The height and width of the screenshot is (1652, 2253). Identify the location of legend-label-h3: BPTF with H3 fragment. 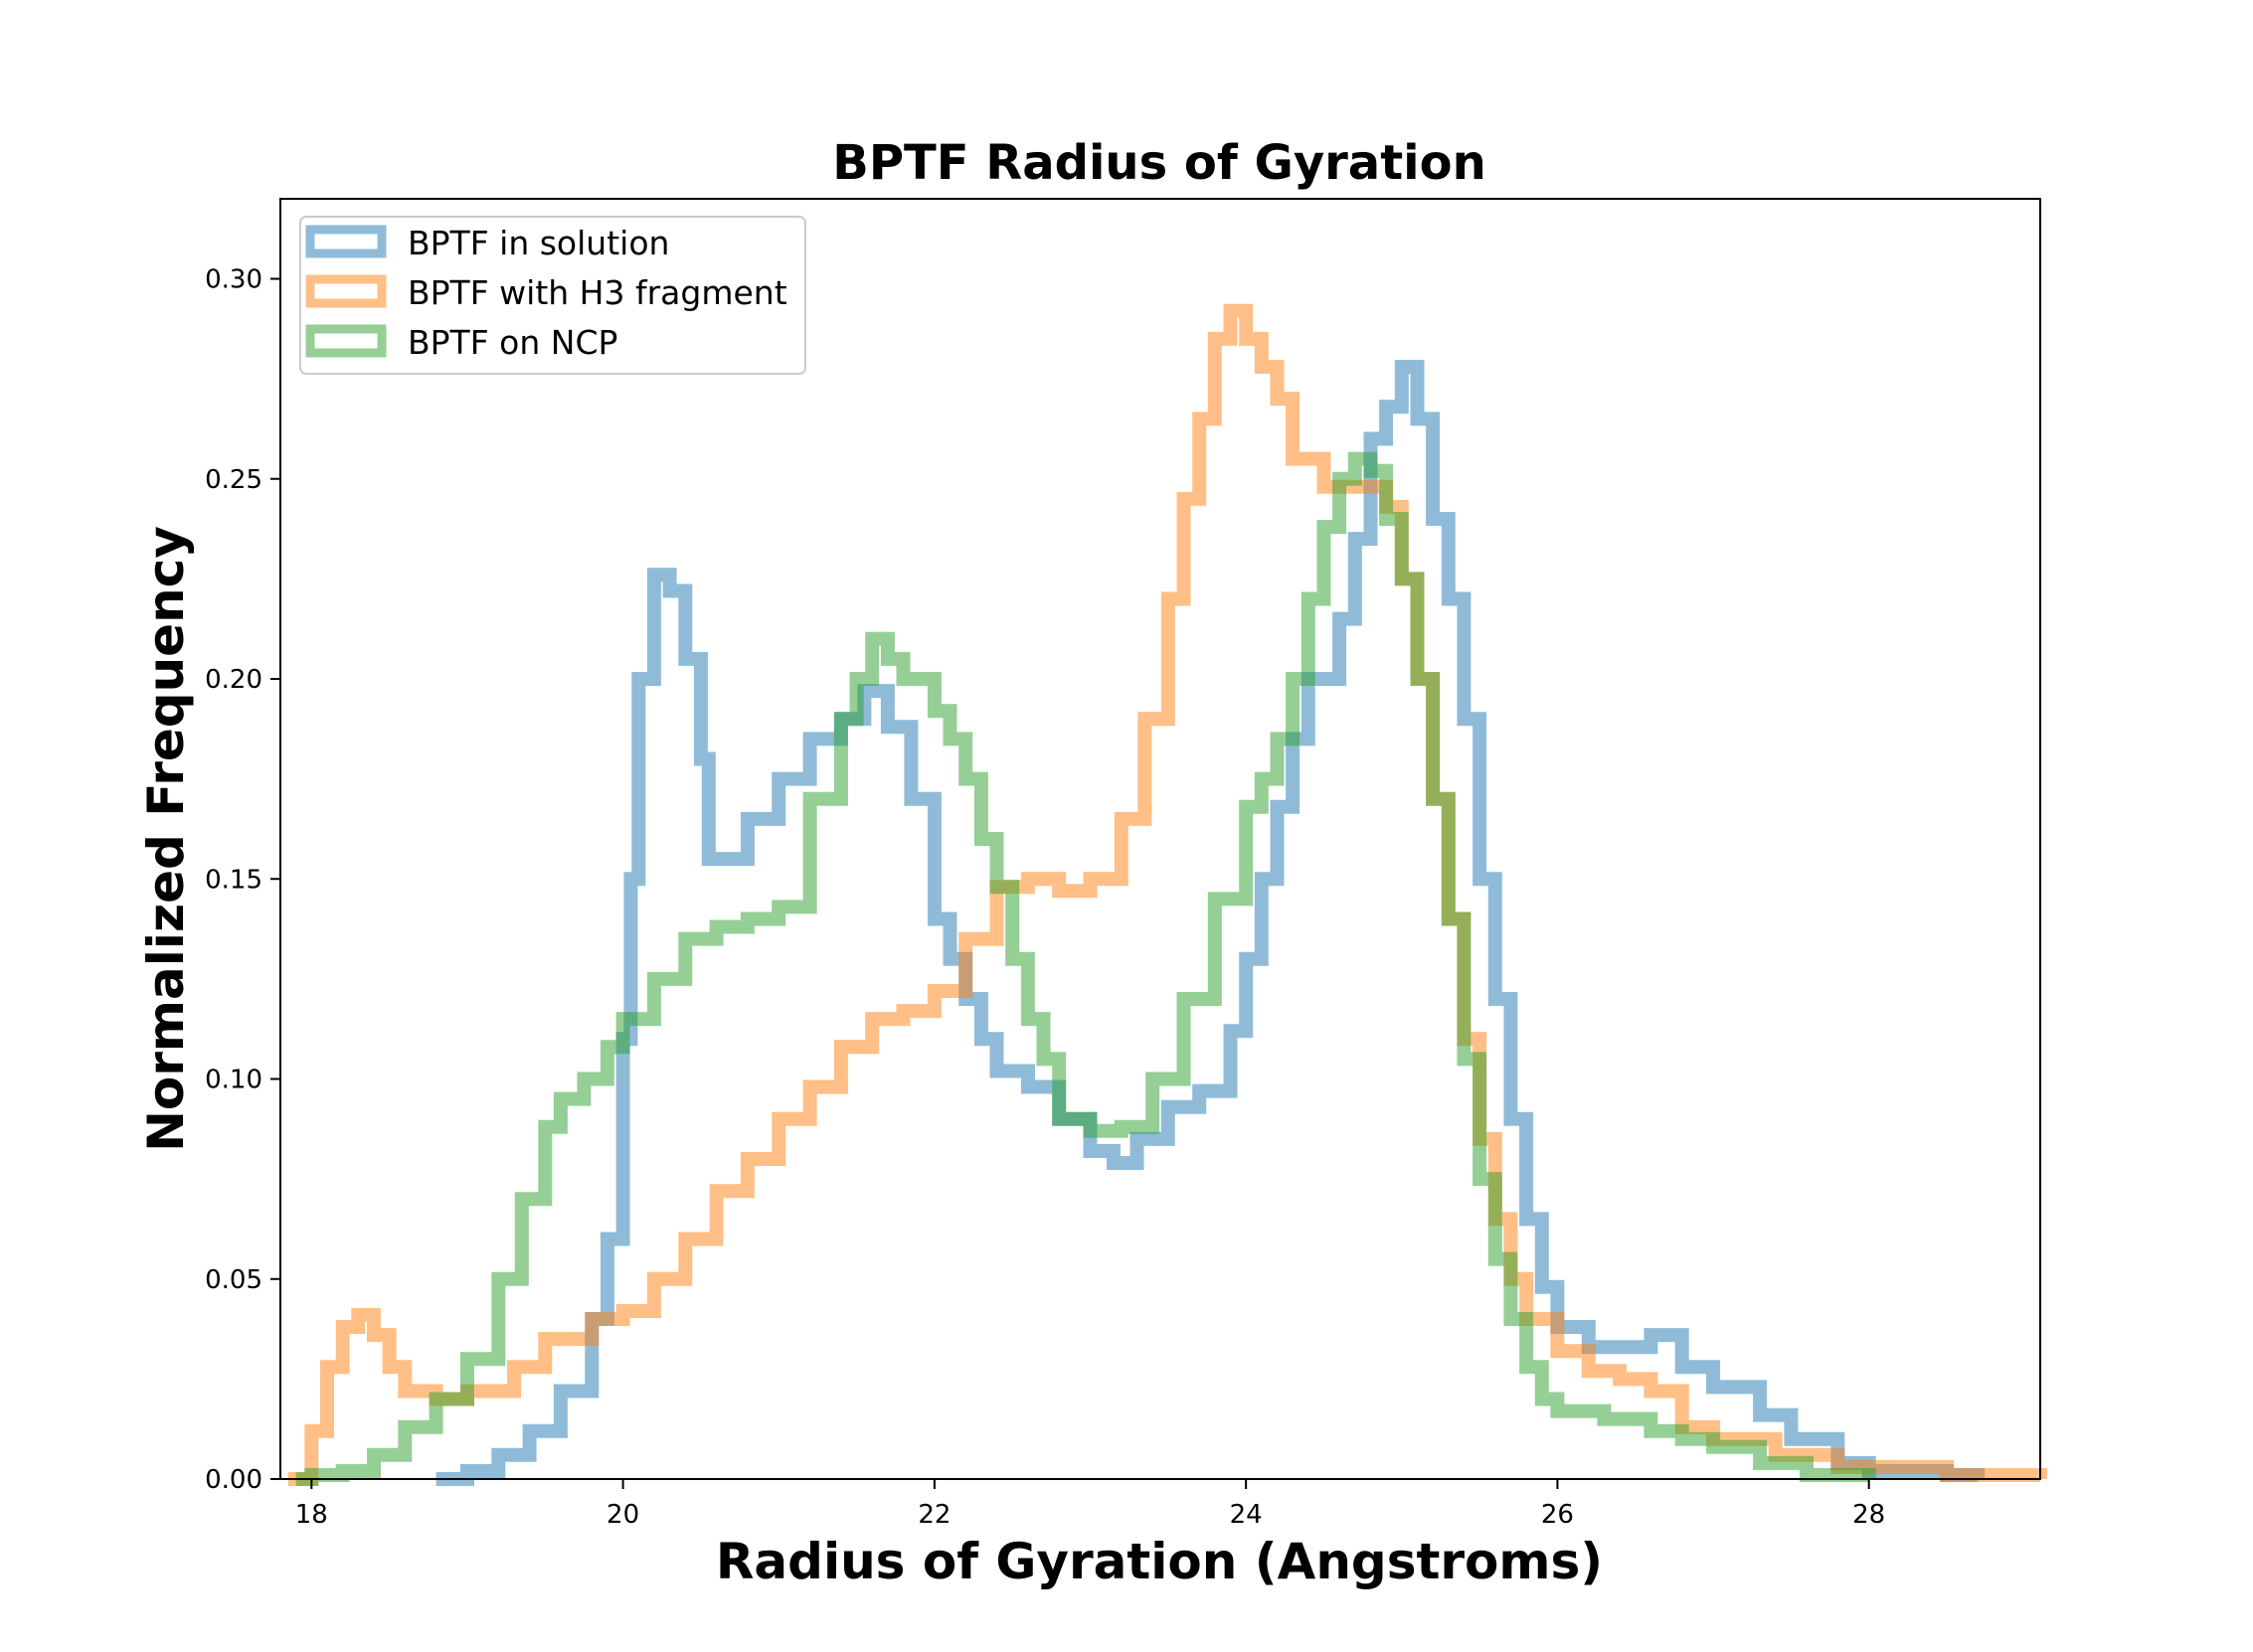
(597, 292).